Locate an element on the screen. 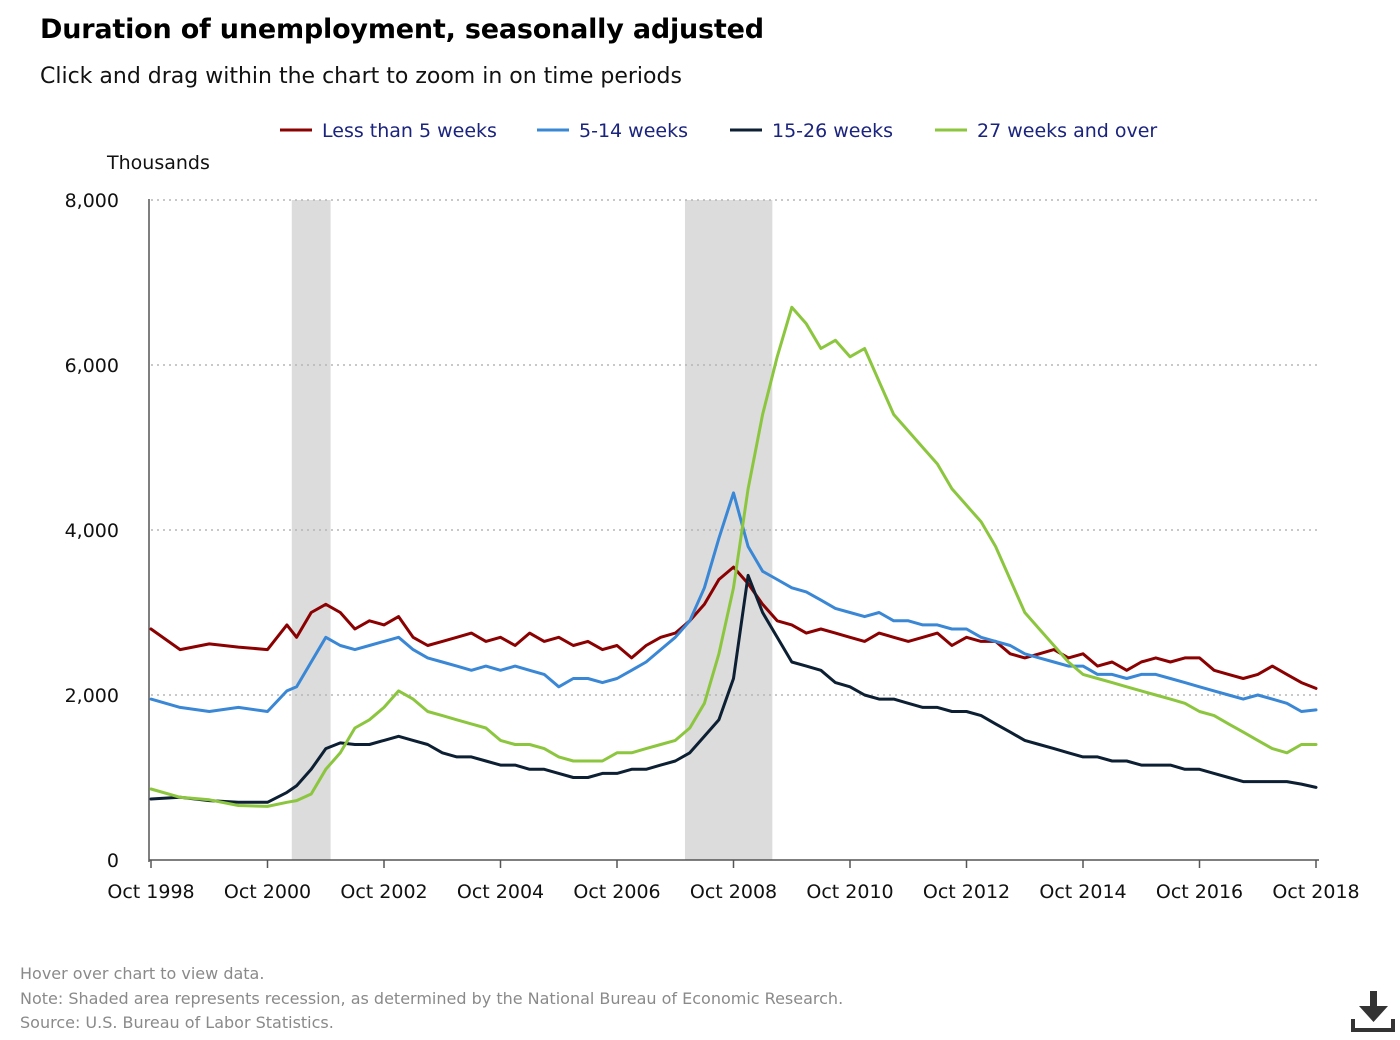 Image resolution: width=1400 pixels, height=1040 pixels. legend-label: Less than 5 weeks is located at coordinates (409, 131).